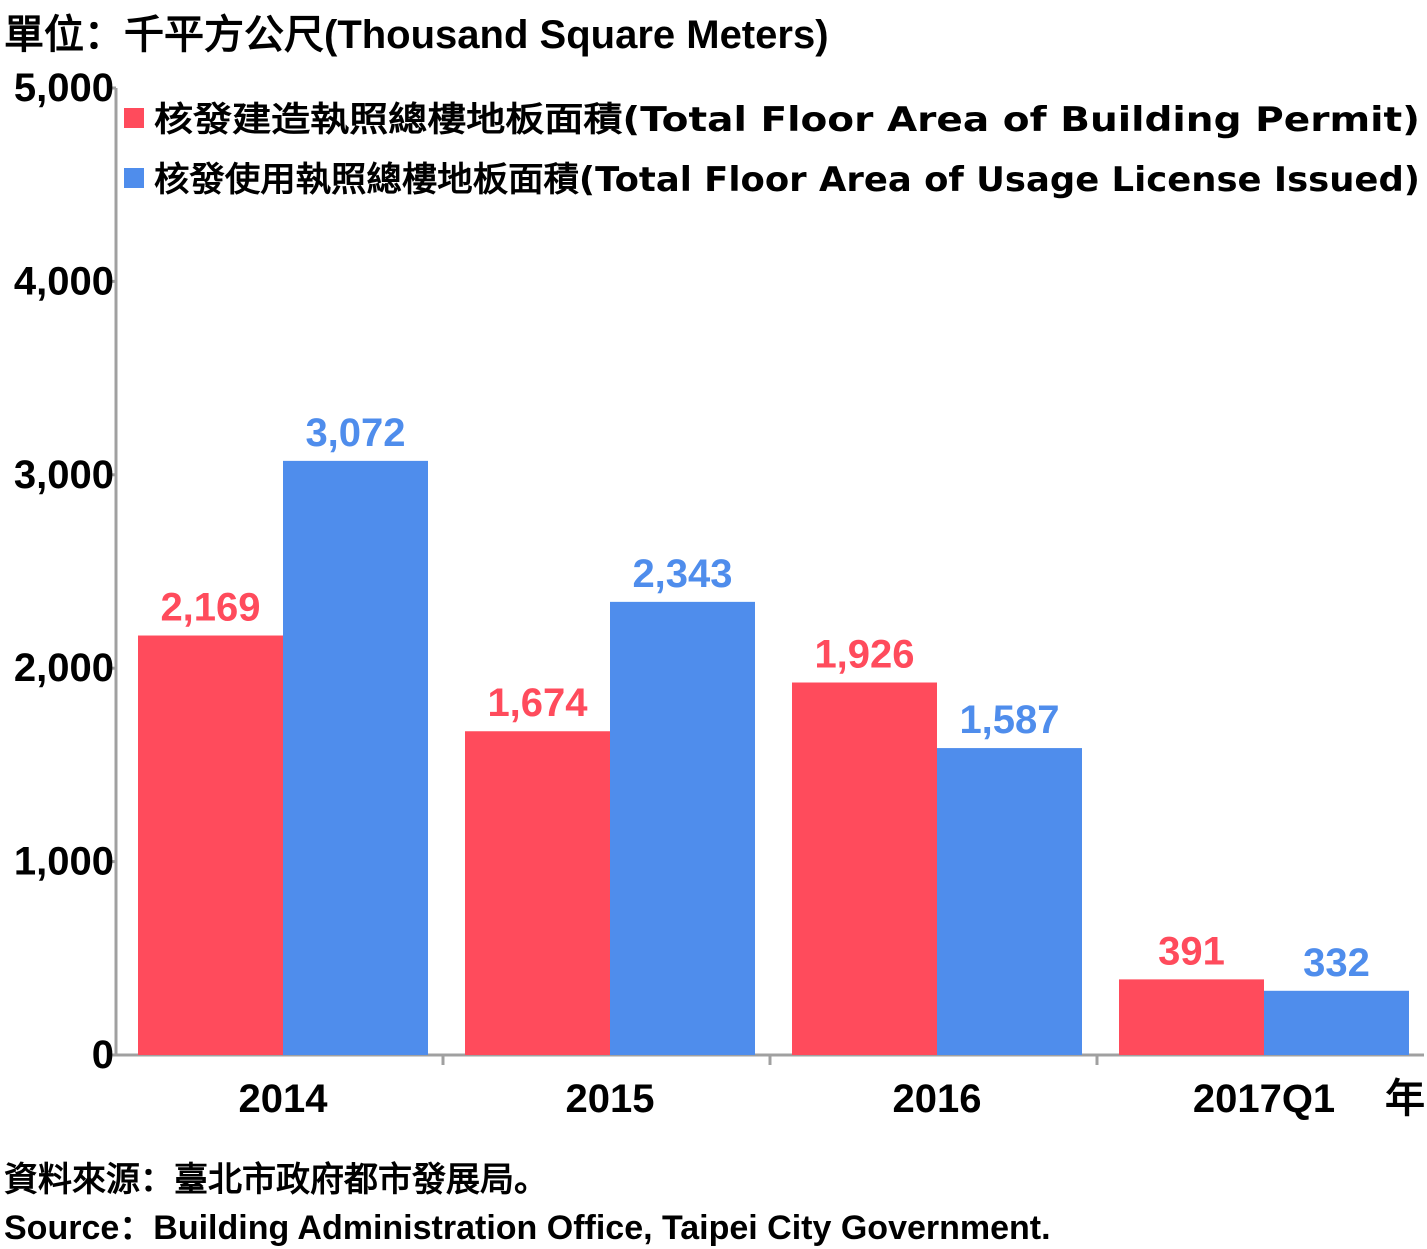  Describe the element at coordinates (682, 574) in the screenshot. I see `data-label: 2,343` at that location.